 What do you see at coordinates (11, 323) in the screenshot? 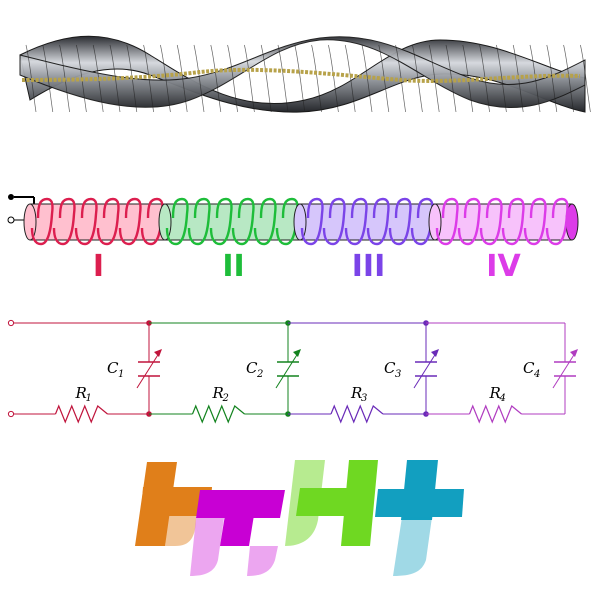
I see `circuit-terminal-top` at bounding box center [11, 323].